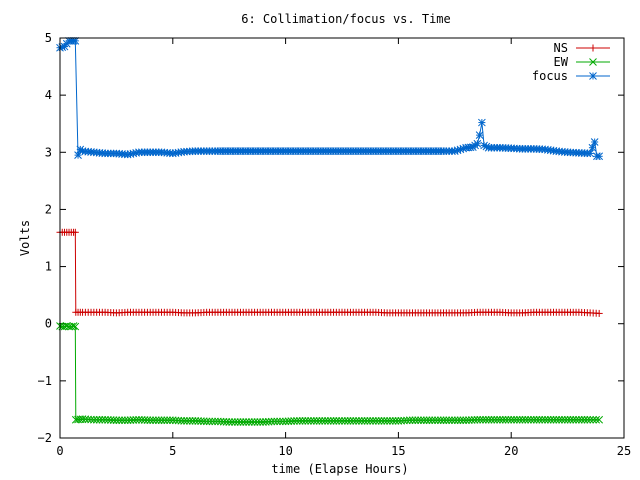  What do you see at coordinates (75, 41) in the screenshot?
I see `data-point-focus` at bounding box center [75, 41].